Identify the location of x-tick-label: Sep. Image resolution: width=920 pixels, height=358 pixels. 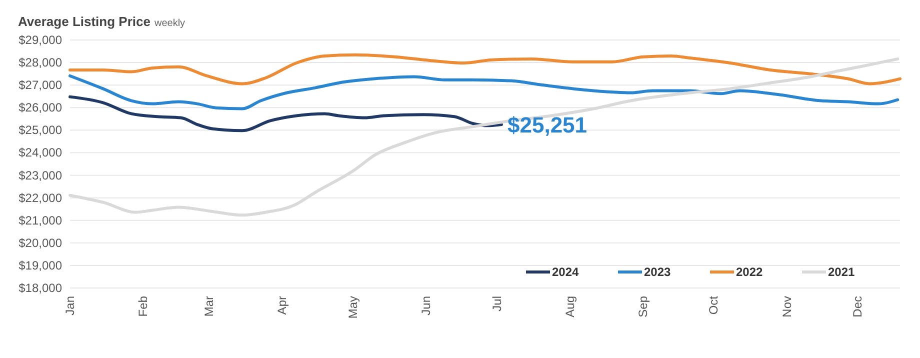
(643, 307).